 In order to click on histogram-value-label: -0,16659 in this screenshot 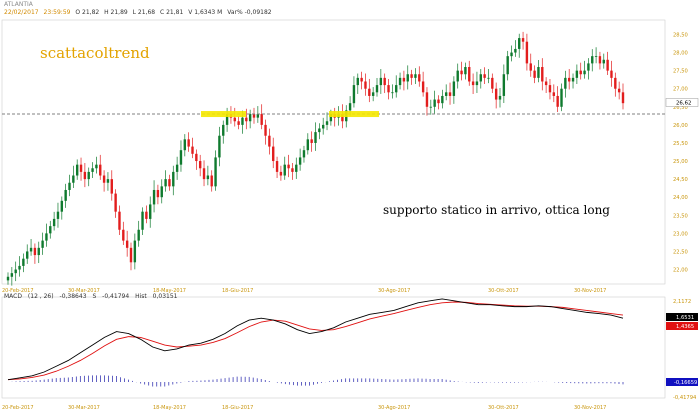, I will do `click(685, 383)`.